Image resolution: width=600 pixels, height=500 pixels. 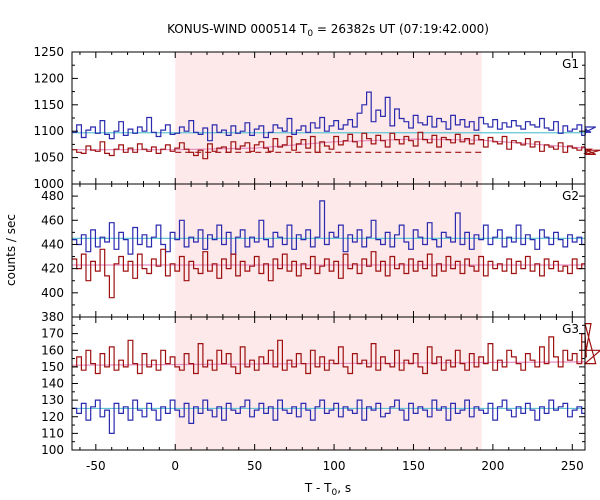 I want to click on y-tick-label: 160, so click(x=52, y=350).